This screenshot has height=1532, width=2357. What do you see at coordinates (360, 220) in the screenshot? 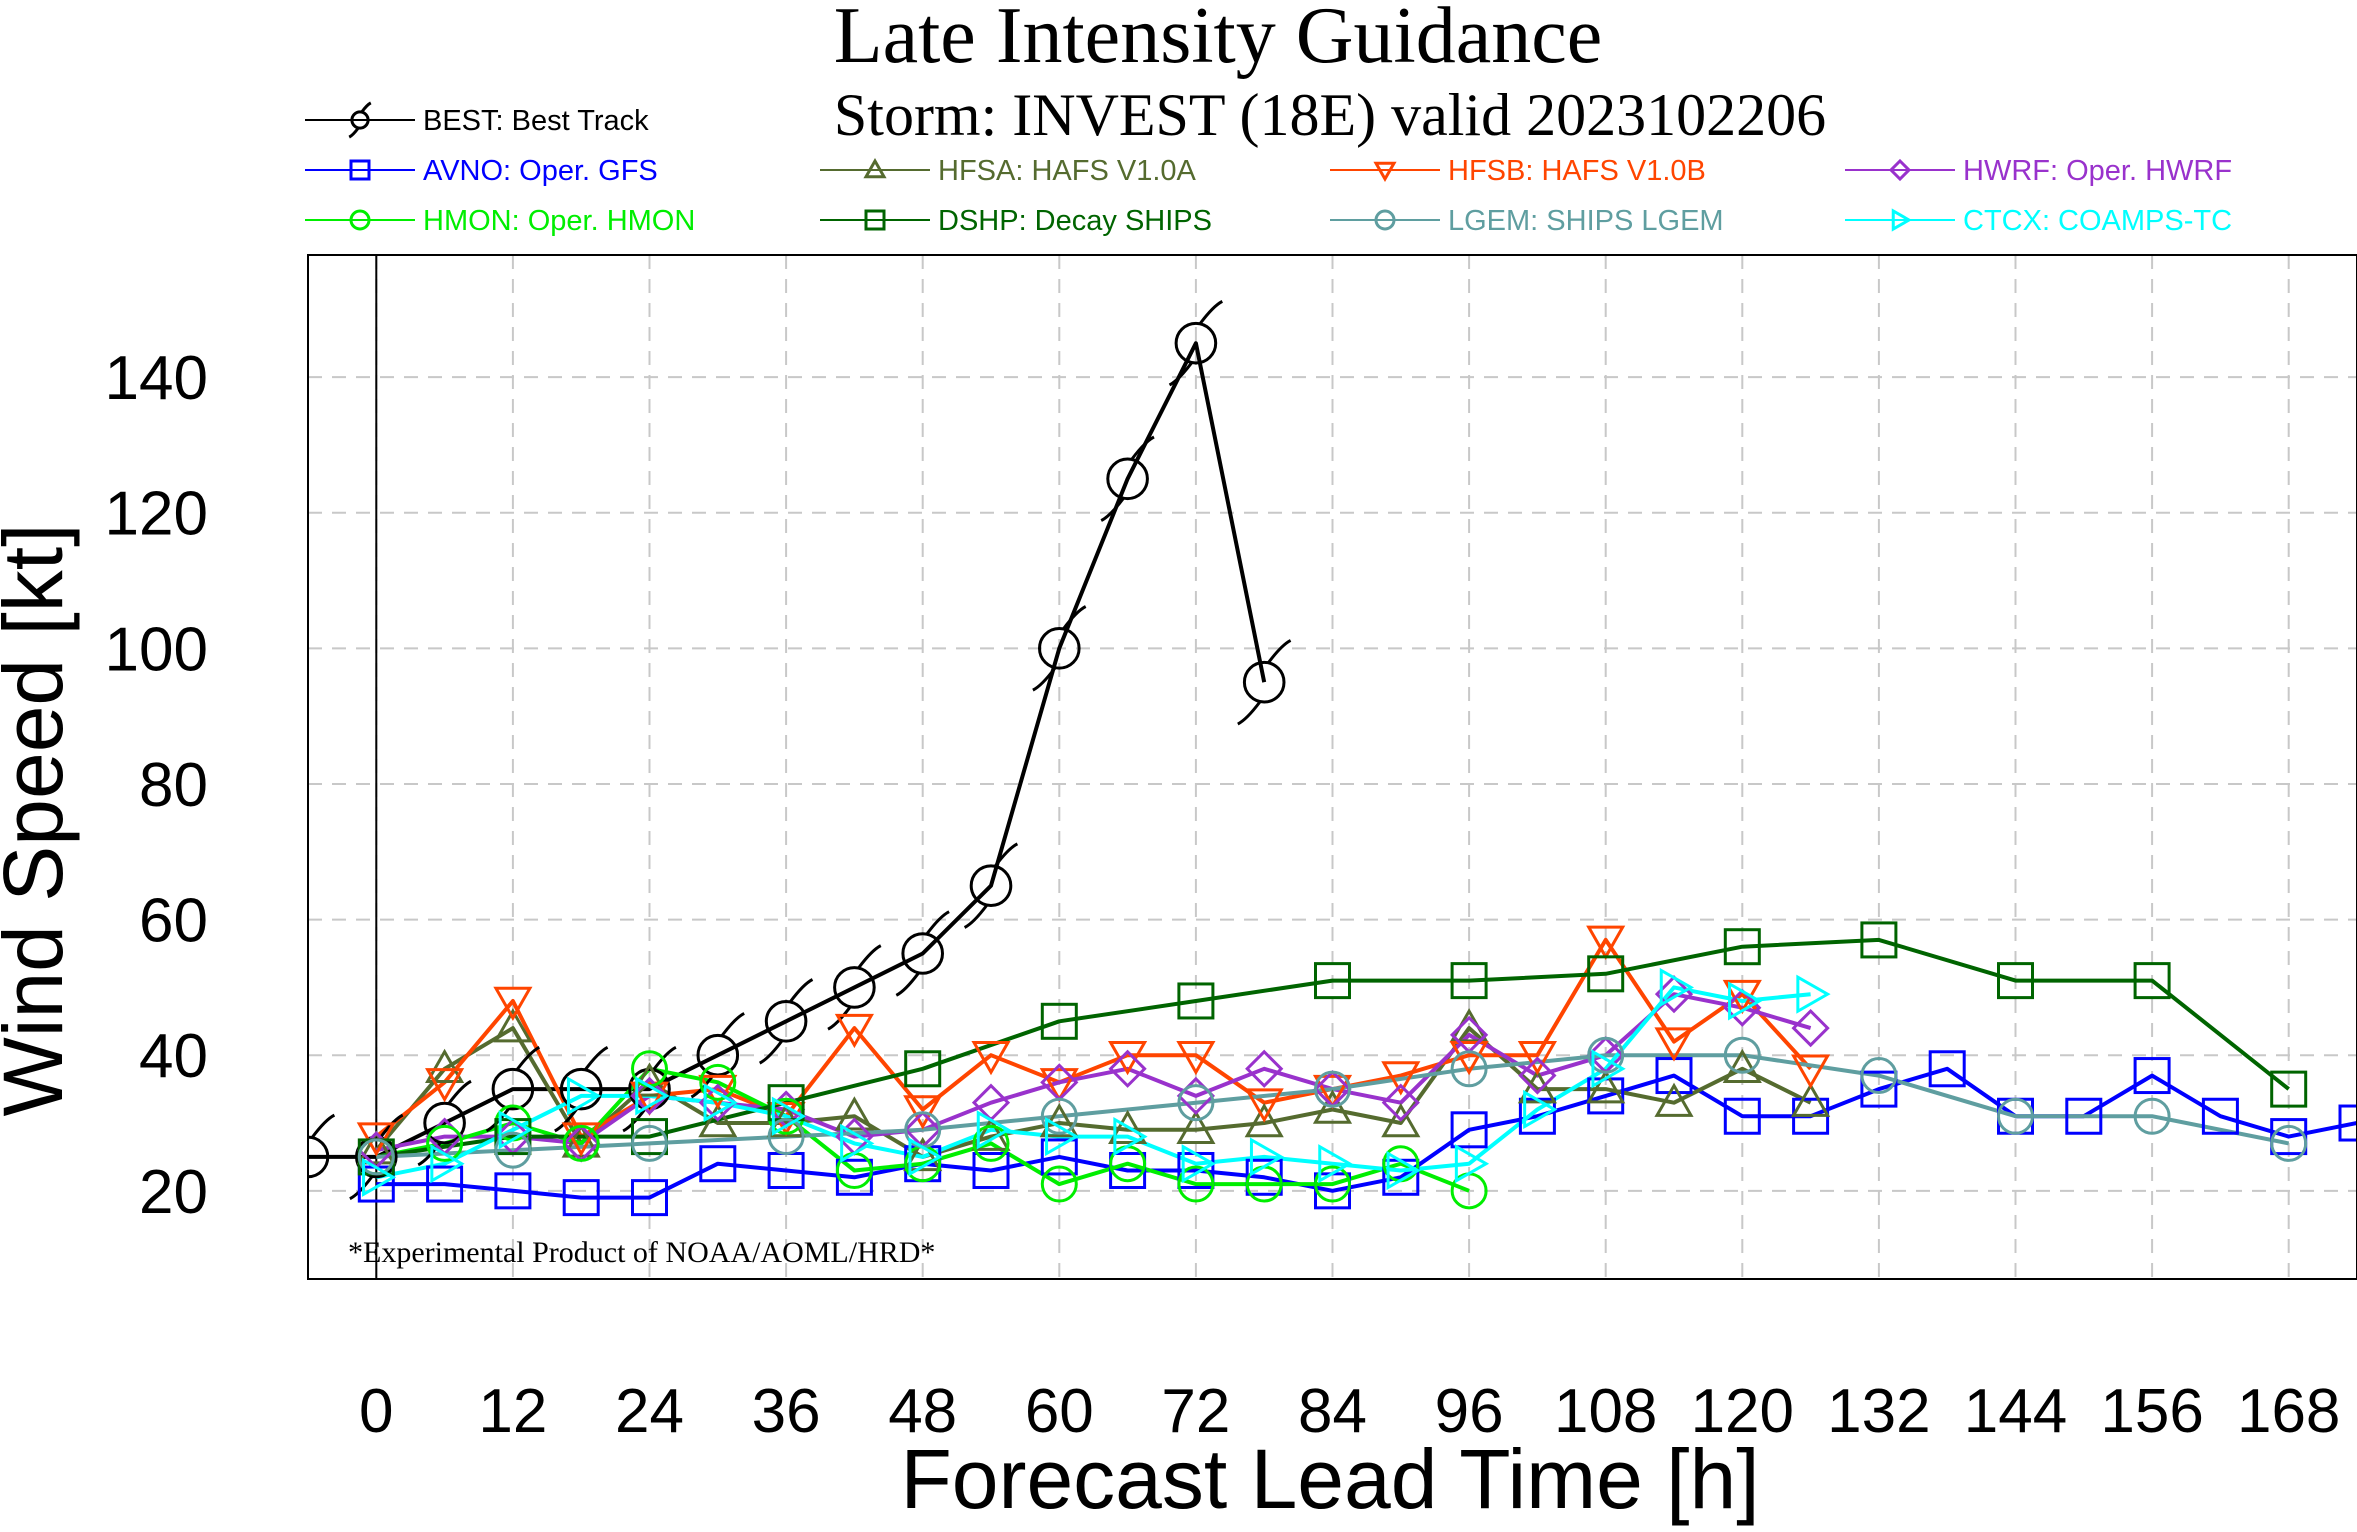
I see `legend-marker-hmon` at bounding box center [360, 220].